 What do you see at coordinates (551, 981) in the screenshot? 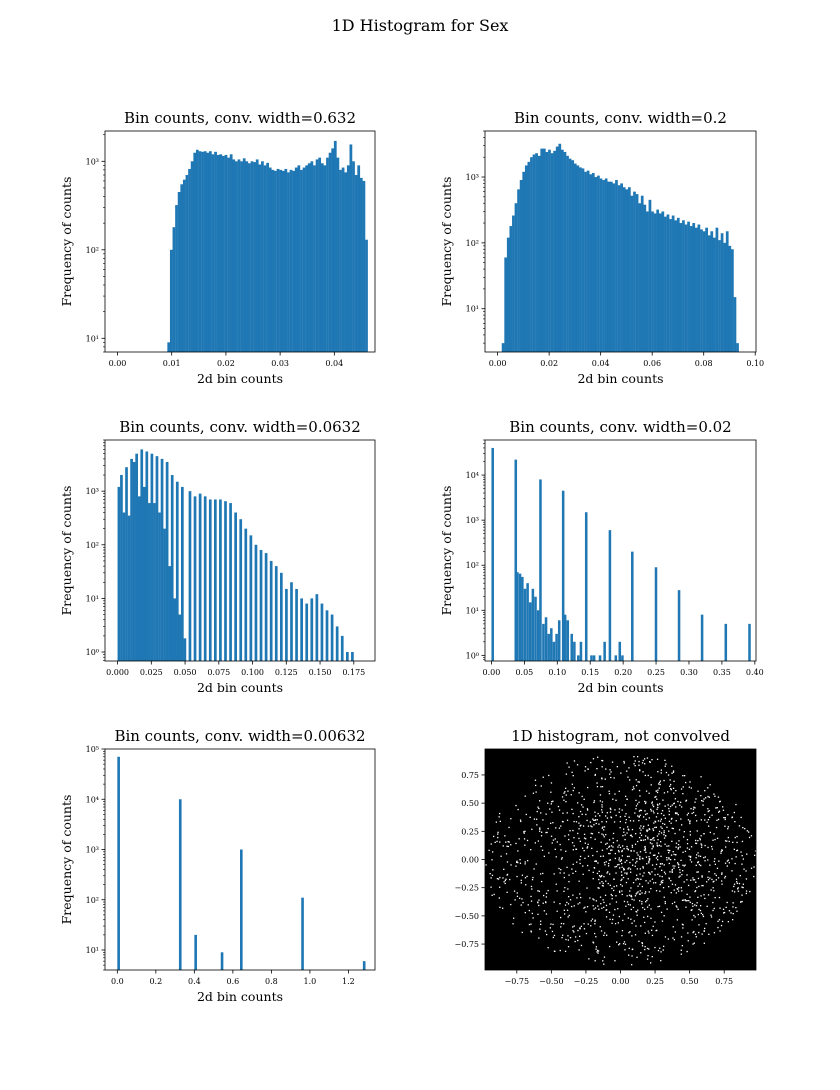
I see `x-tick-label: −0.50` at bounding box center [551, 981].